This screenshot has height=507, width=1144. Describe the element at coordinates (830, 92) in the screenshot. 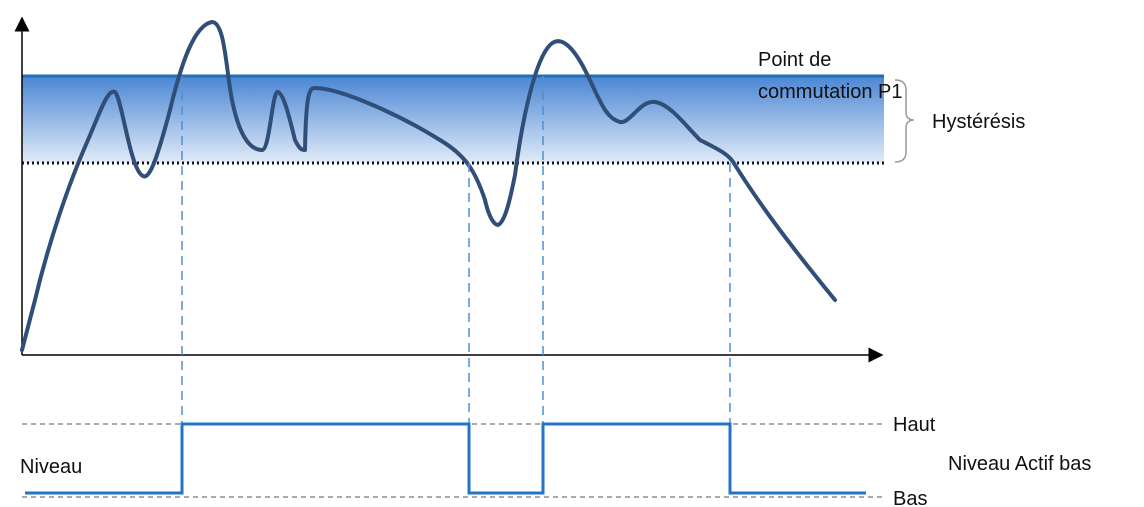

I see `switch-point-label-line2: commutation P1` at that location.